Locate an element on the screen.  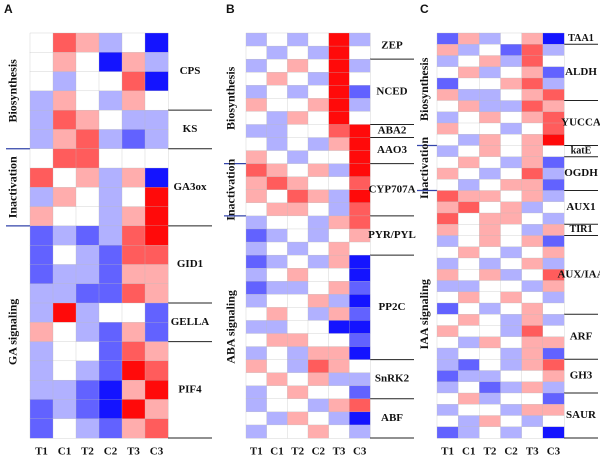
panel-label: A is located at coordinates (8, 9).